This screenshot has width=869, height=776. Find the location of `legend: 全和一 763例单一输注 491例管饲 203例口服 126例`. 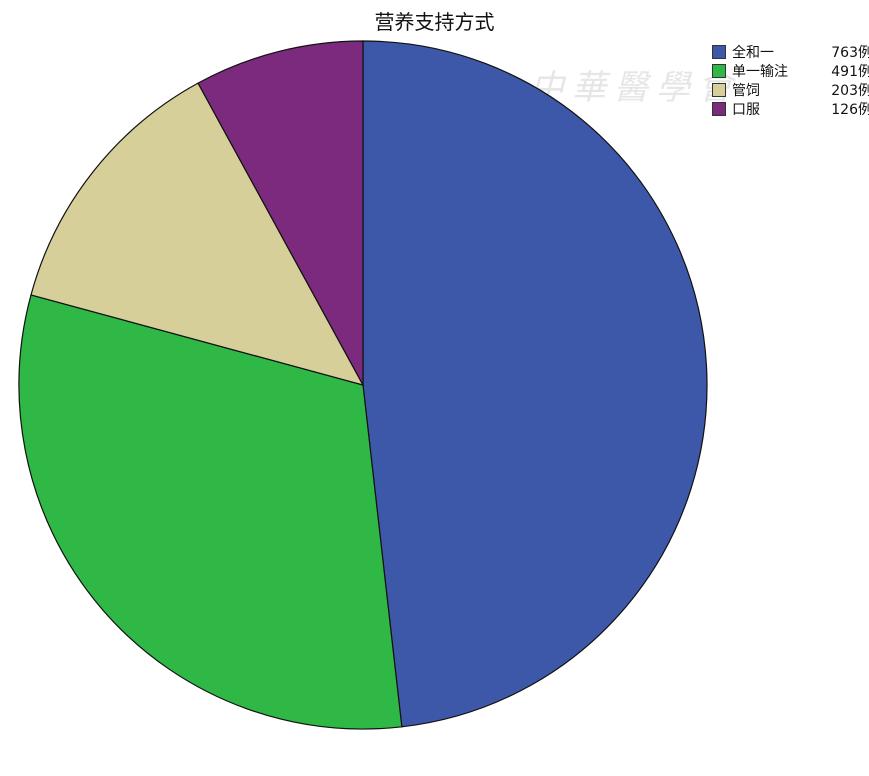

legend: 全和一 763例单一输注 491例管饲 203例口服 126例 is located at coordinates (790, 80).